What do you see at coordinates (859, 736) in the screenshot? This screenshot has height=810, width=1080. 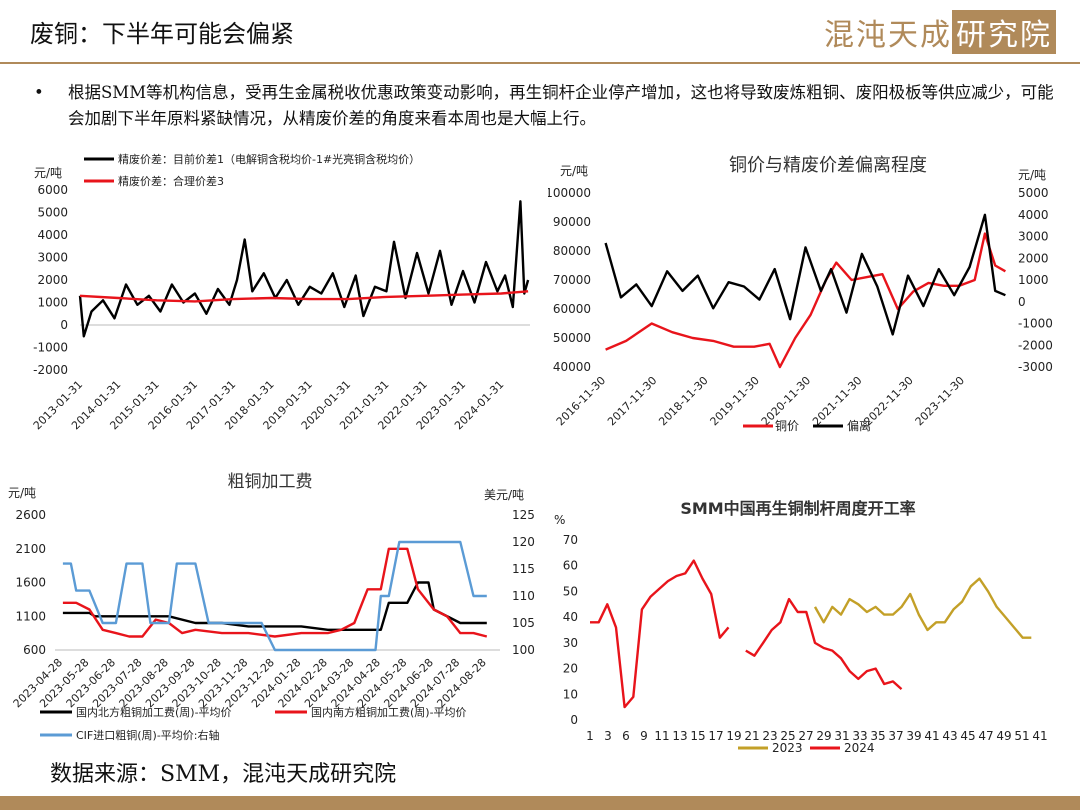 I see `x-axis-tick-15: 33` at bounding box center [859, 736].